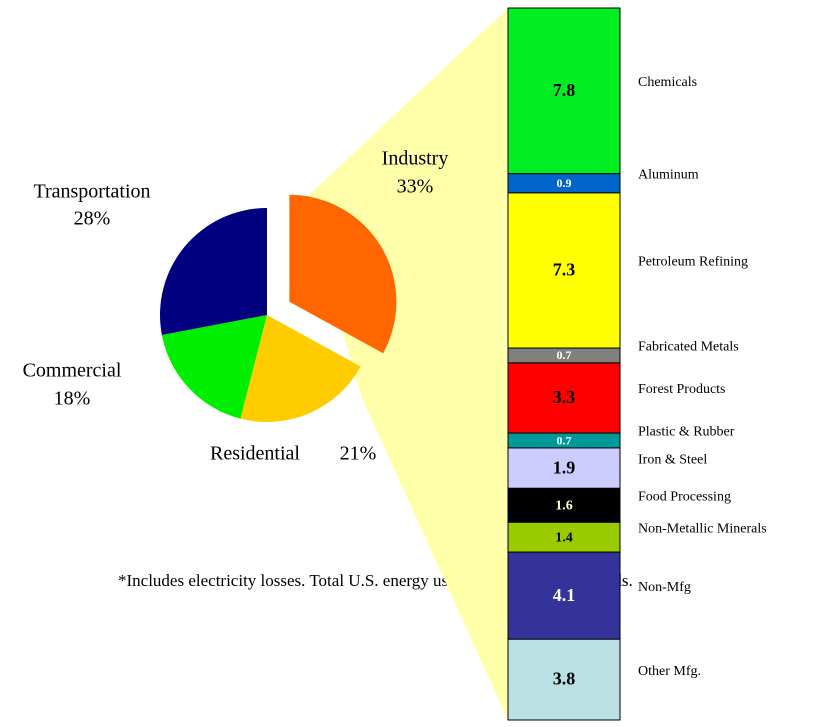 The image size is (815, 727). Describe the element at coordinates (564, 90) in the screenshot. I see `bar-value-label: 7.8` at that location.